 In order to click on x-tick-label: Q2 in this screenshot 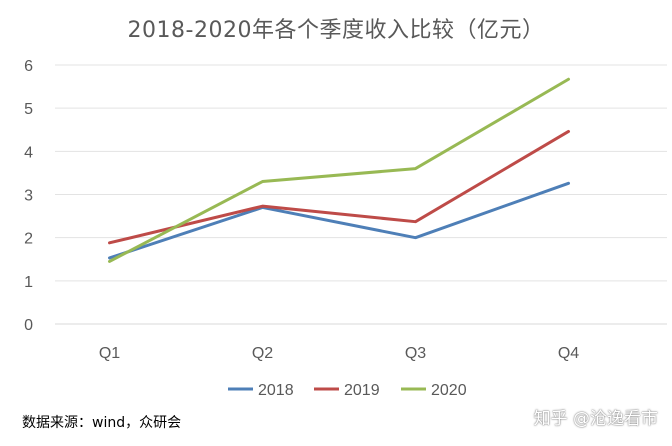, I will do `click(262, 353)`.